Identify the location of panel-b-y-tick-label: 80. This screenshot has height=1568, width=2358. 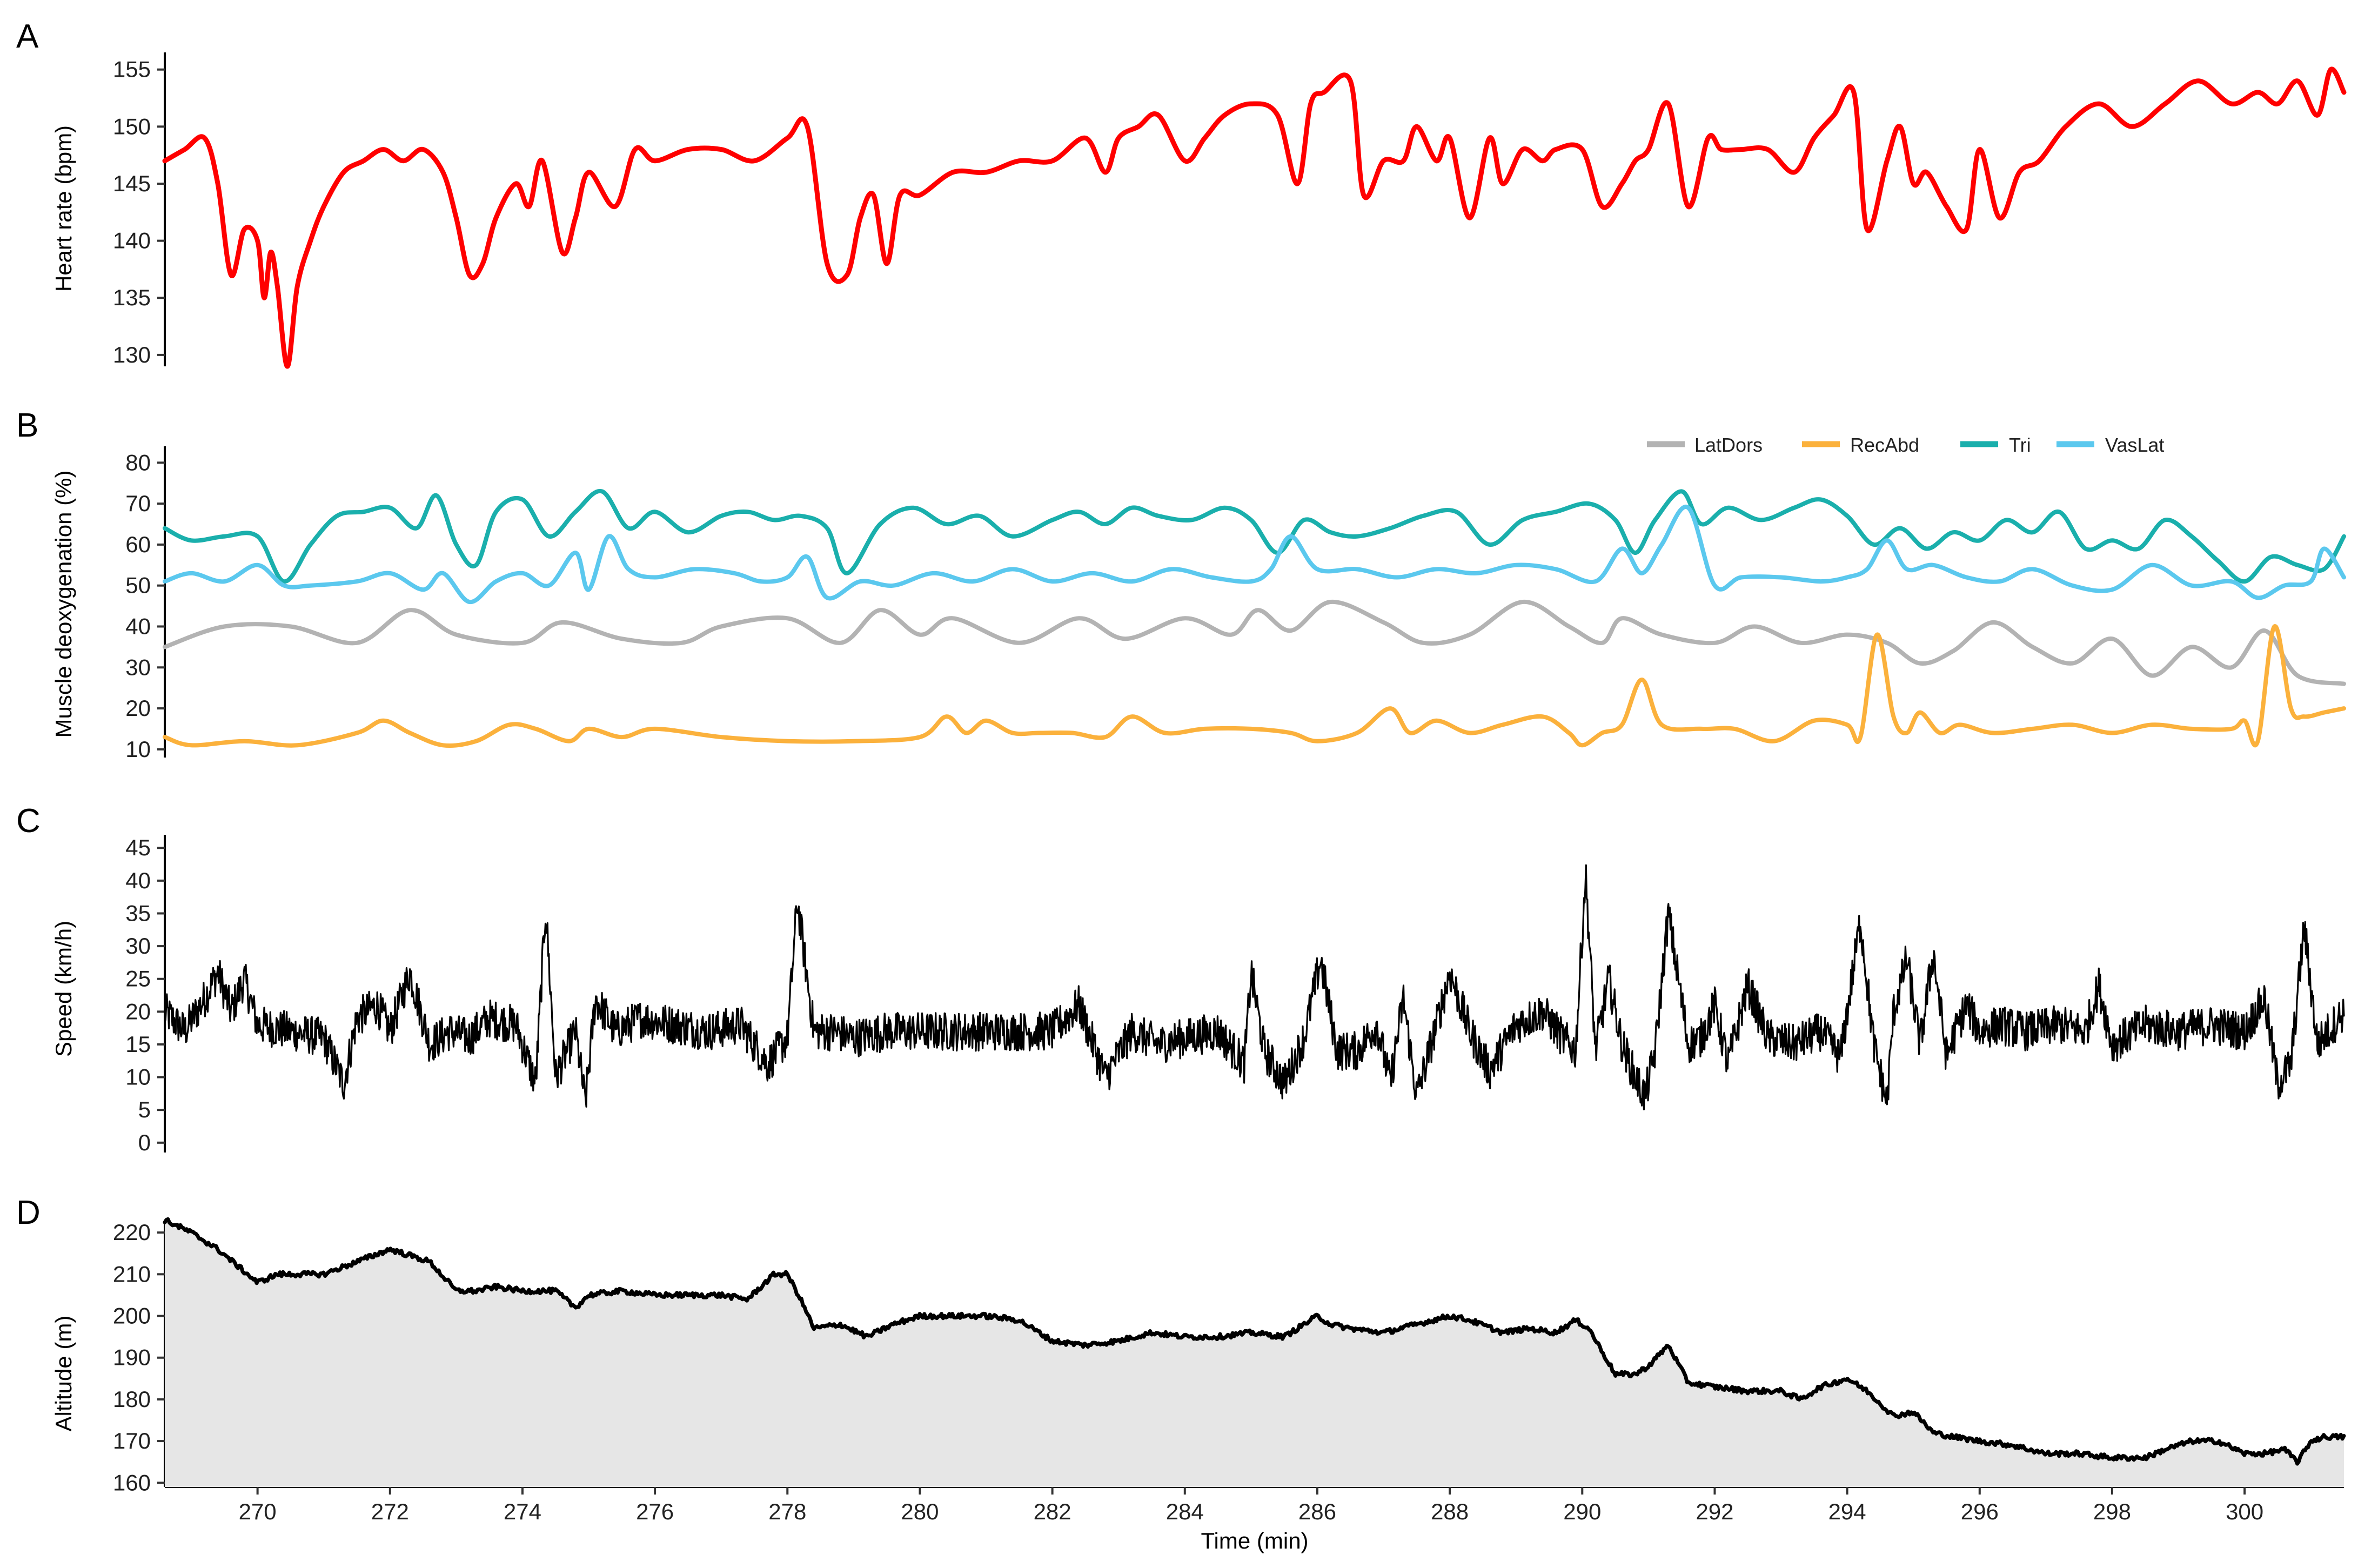
(138, 462).